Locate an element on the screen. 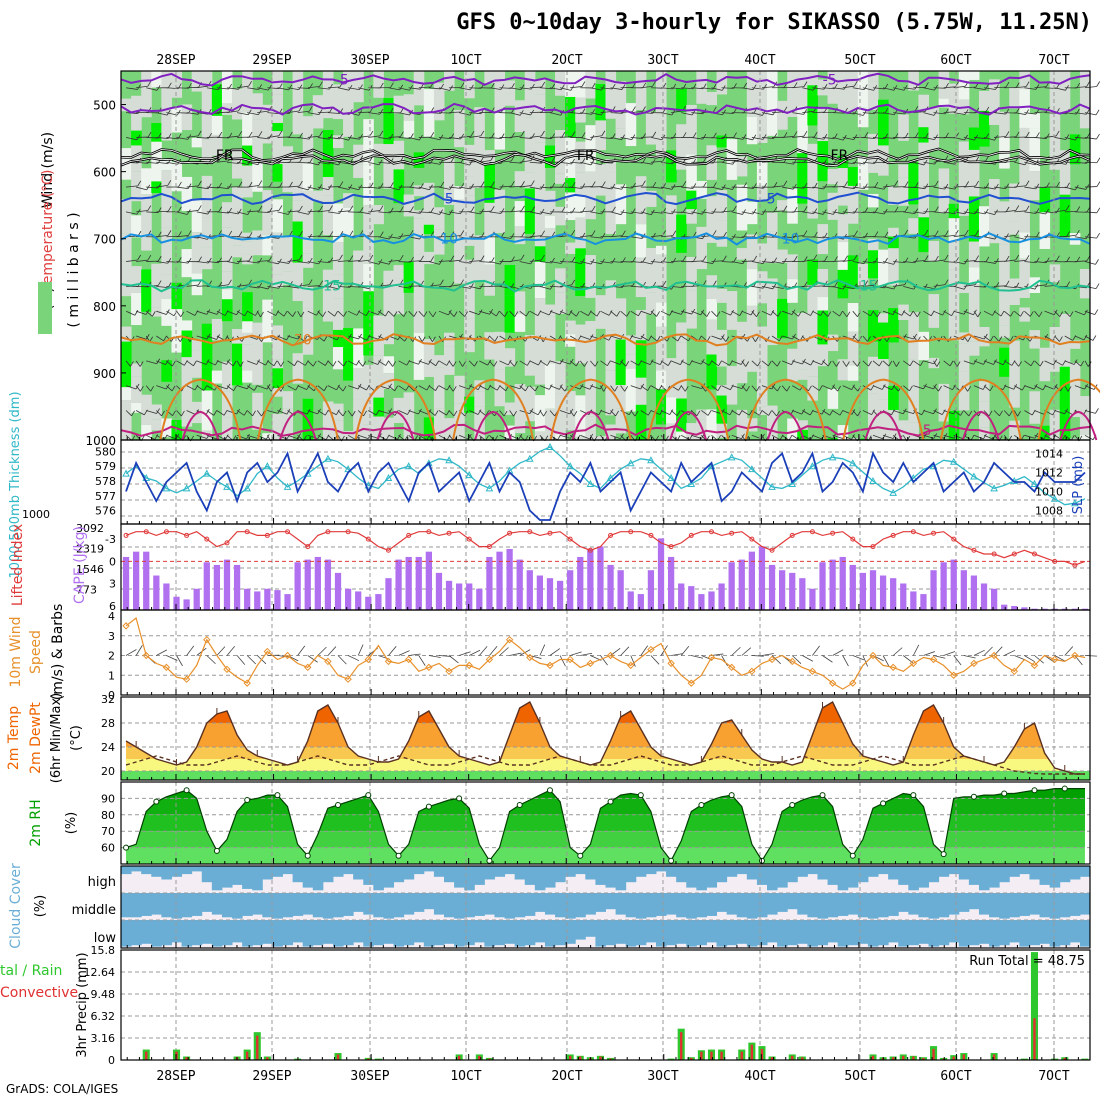  wind10m-barb is located at coordinates (493, 651).